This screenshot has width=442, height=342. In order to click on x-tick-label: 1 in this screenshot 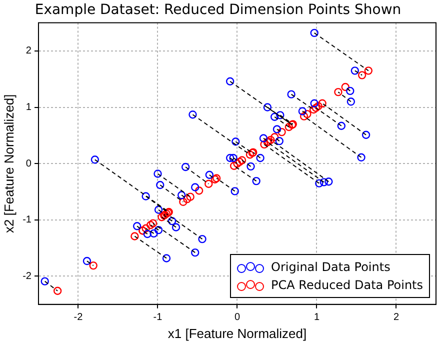, I will do `click(317, 318)`.